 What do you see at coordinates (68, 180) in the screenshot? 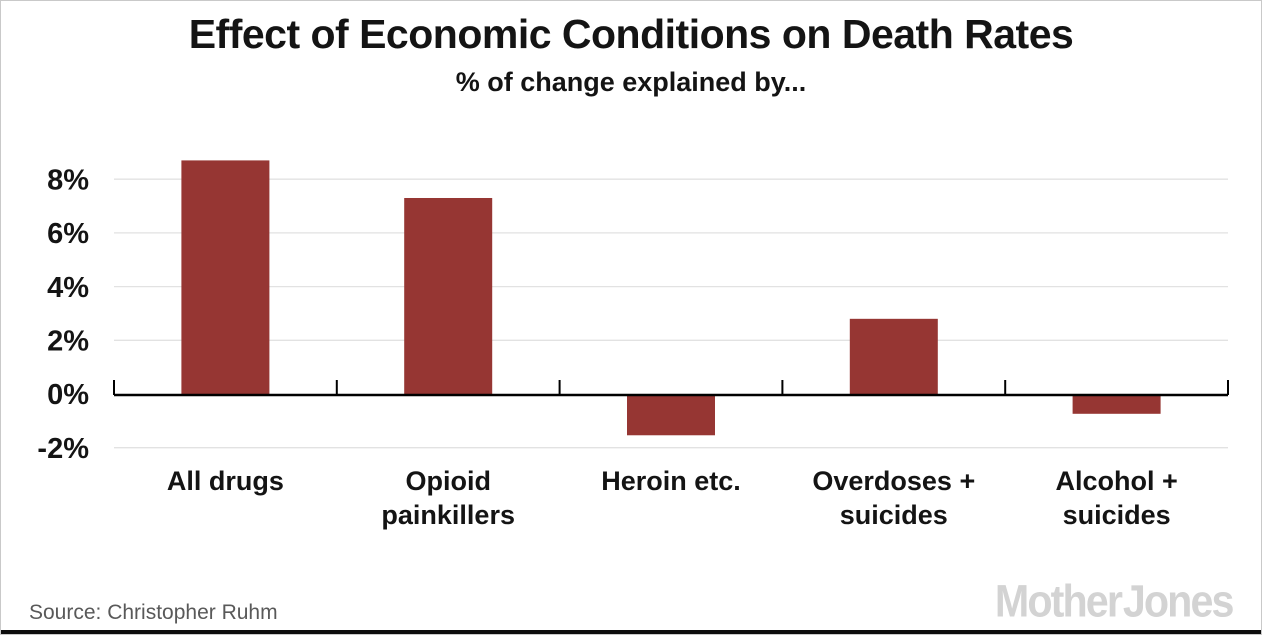
I see `y-tick-label: 8%` at bounding box center [68, 180].